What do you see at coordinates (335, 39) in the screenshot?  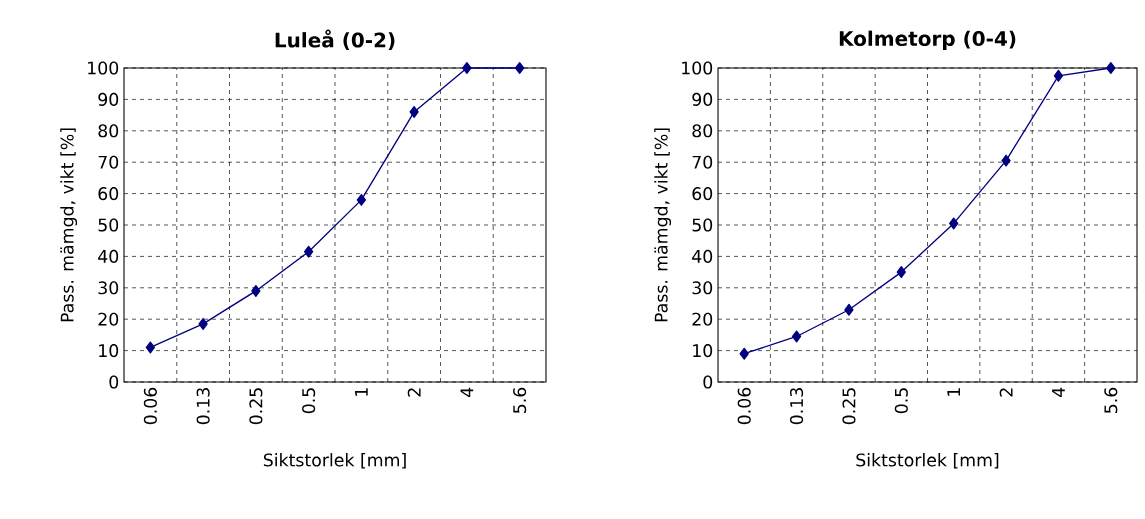 I see `chart-title: Luleå (0-2)` at bounding box center [335, 39].